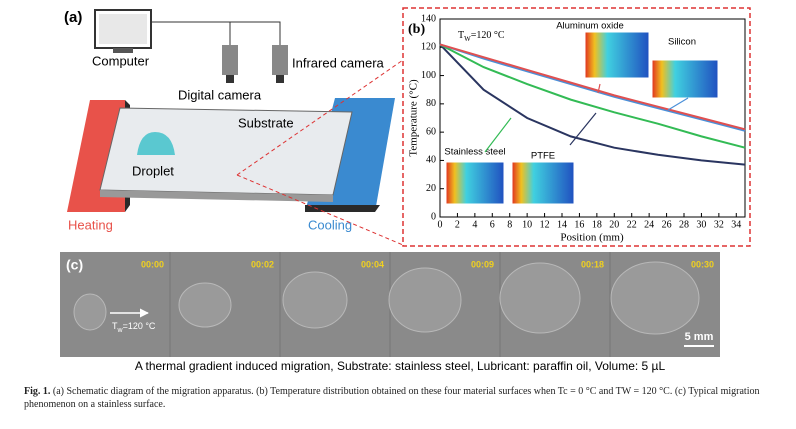 Image resolution: width=796 pixels, height=429 pixels. Describe the element at coordinates (431, 131) in the screenshot. I see `y-tick-label: 60` at that location.